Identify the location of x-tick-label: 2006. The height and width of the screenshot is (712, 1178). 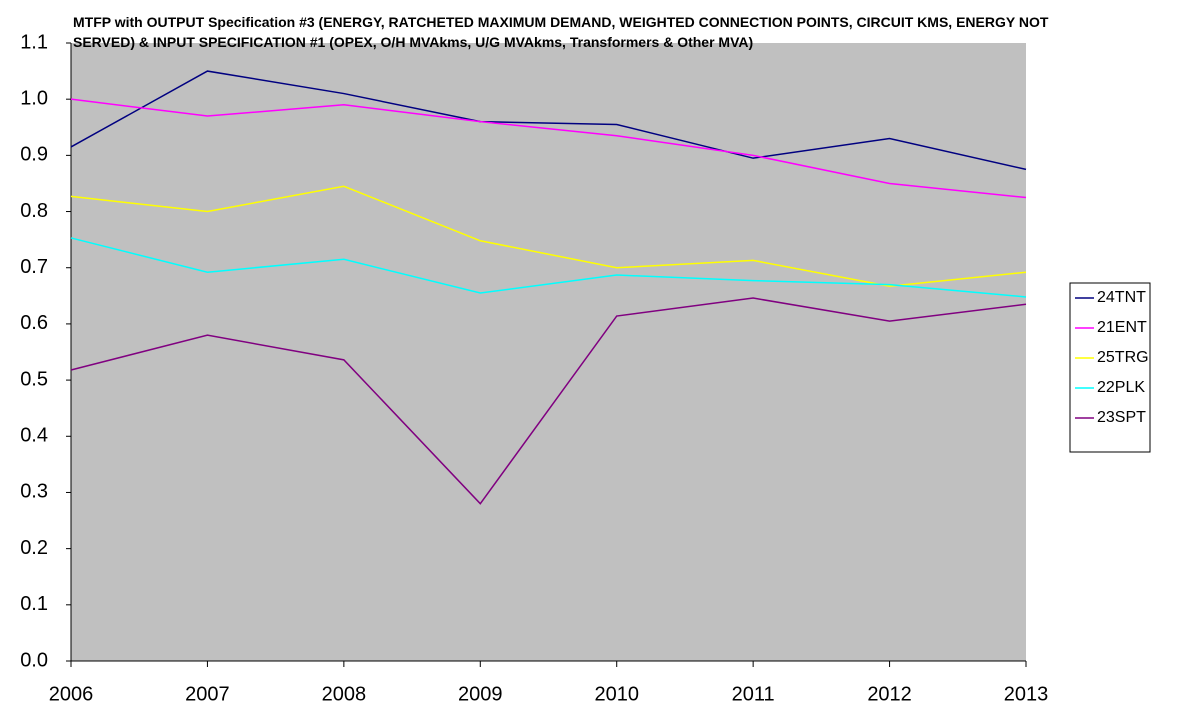
(71, 694).